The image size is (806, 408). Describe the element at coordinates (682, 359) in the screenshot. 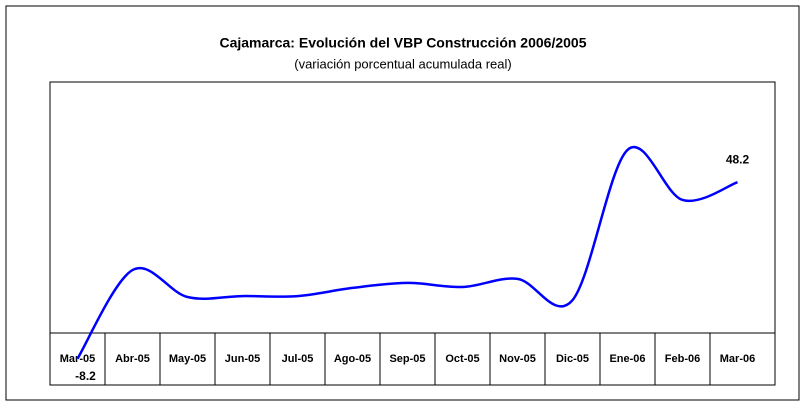

I see `x-tick-label: Feb-06` at that location.